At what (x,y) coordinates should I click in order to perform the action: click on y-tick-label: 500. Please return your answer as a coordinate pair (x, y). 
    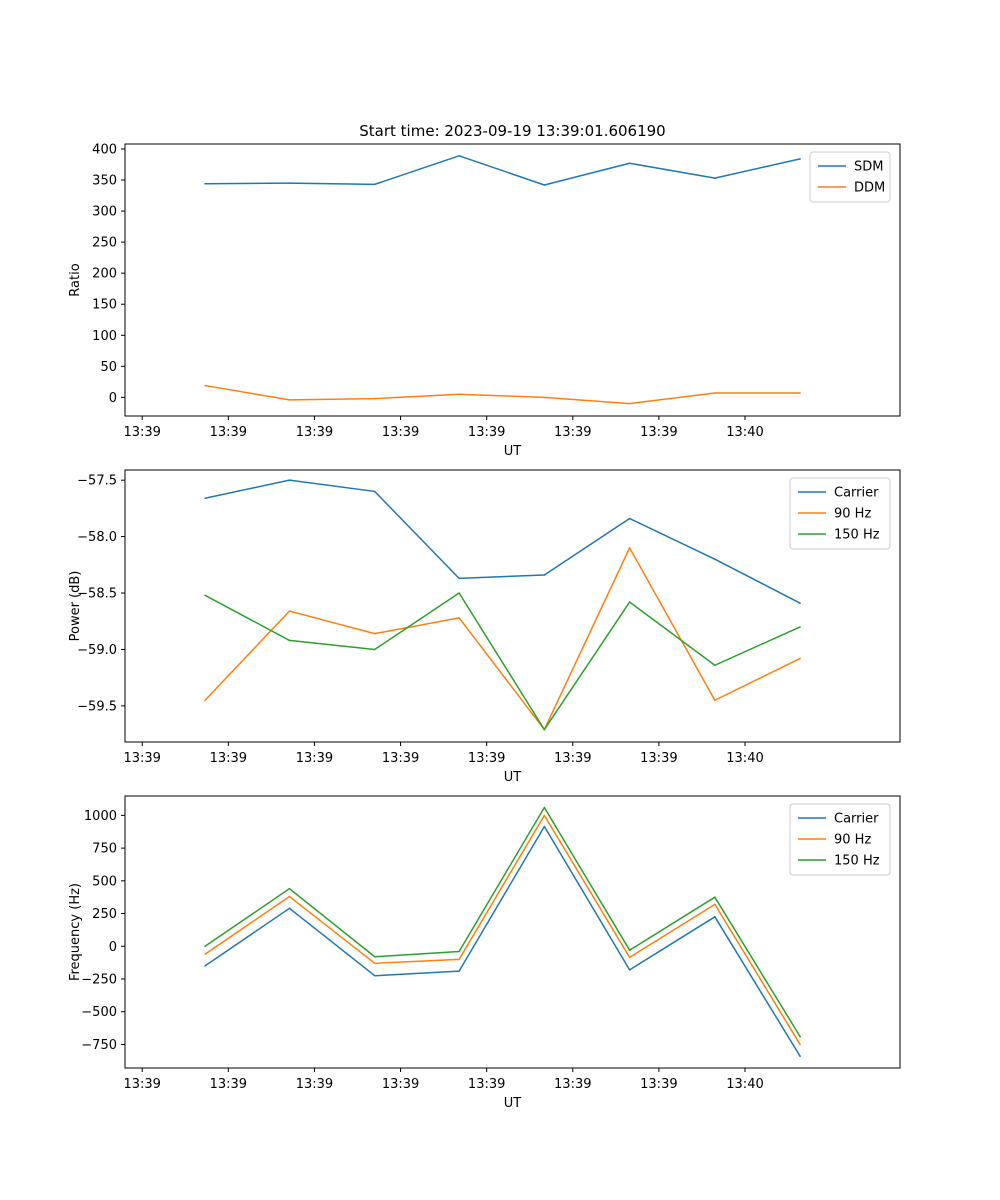
    Looking at the image, I should click on (104, 881).